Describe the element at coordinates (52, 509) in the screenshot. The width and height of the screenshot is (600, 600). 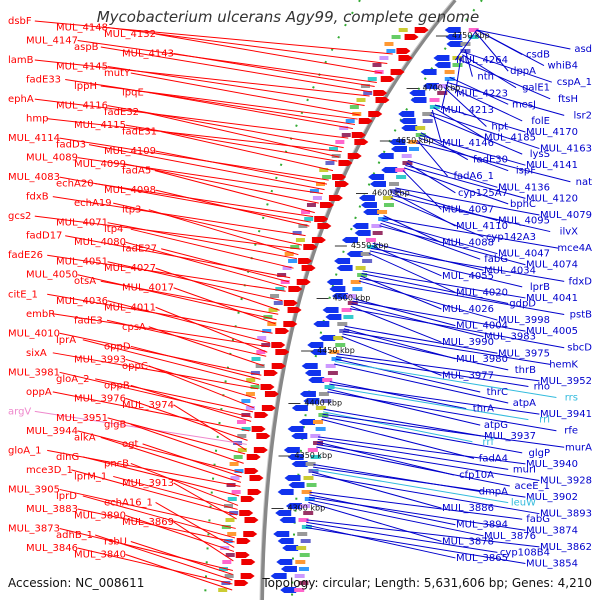
I see `forward-gene-label: MUL_3883` at that location.